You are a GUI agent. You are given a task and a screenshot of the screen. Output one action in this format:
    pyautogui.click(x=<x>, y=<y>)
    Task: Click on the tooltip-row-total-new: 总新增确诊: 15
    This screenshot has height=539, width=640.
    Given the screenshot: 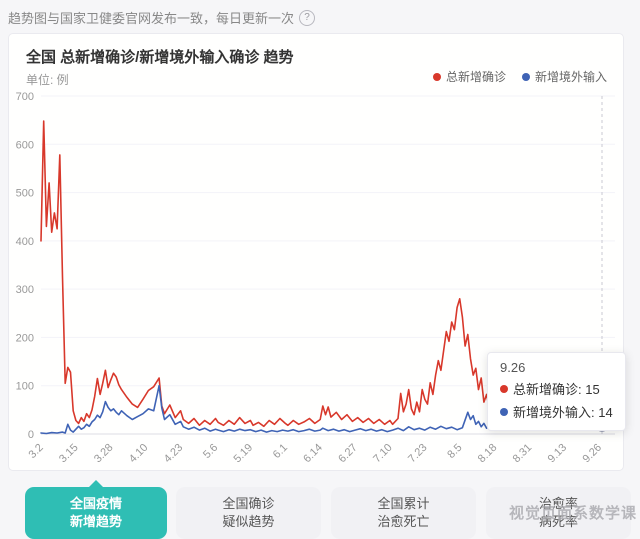 What is the action you would take?
    pyautogui.click(x=556, y=388)
    